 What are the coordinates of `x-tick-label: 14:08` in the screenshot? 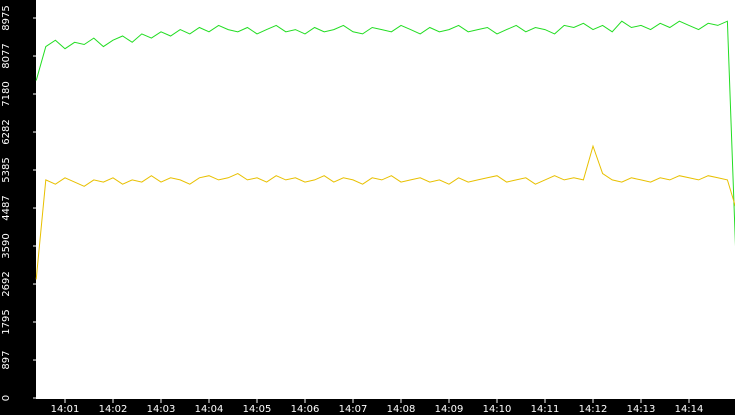 It's located at (401, 409).